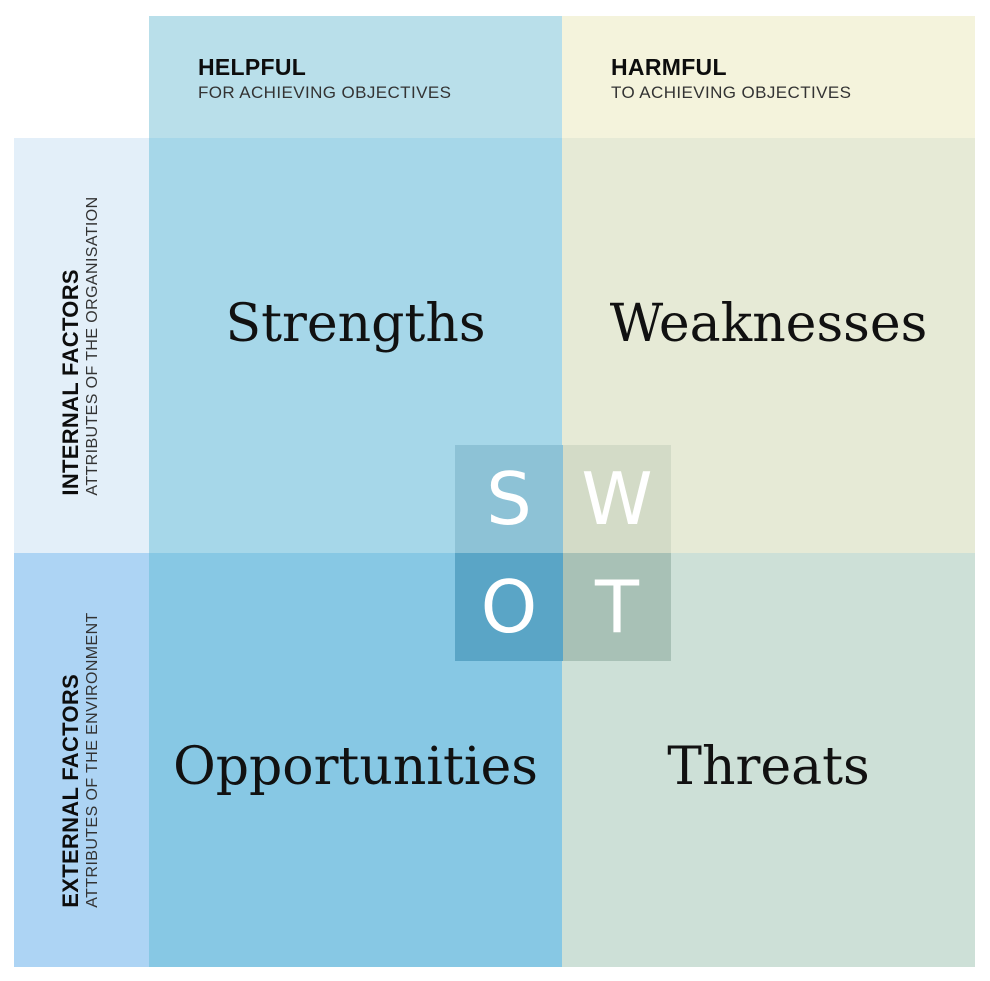 Image resolution: width=990 pixels, height=981 pixels. Describe the element at coordinates (731, 92) in the screenshot. I see `harmful-subtitle: TO ACHIEVING OBJECTIVES` at that location.